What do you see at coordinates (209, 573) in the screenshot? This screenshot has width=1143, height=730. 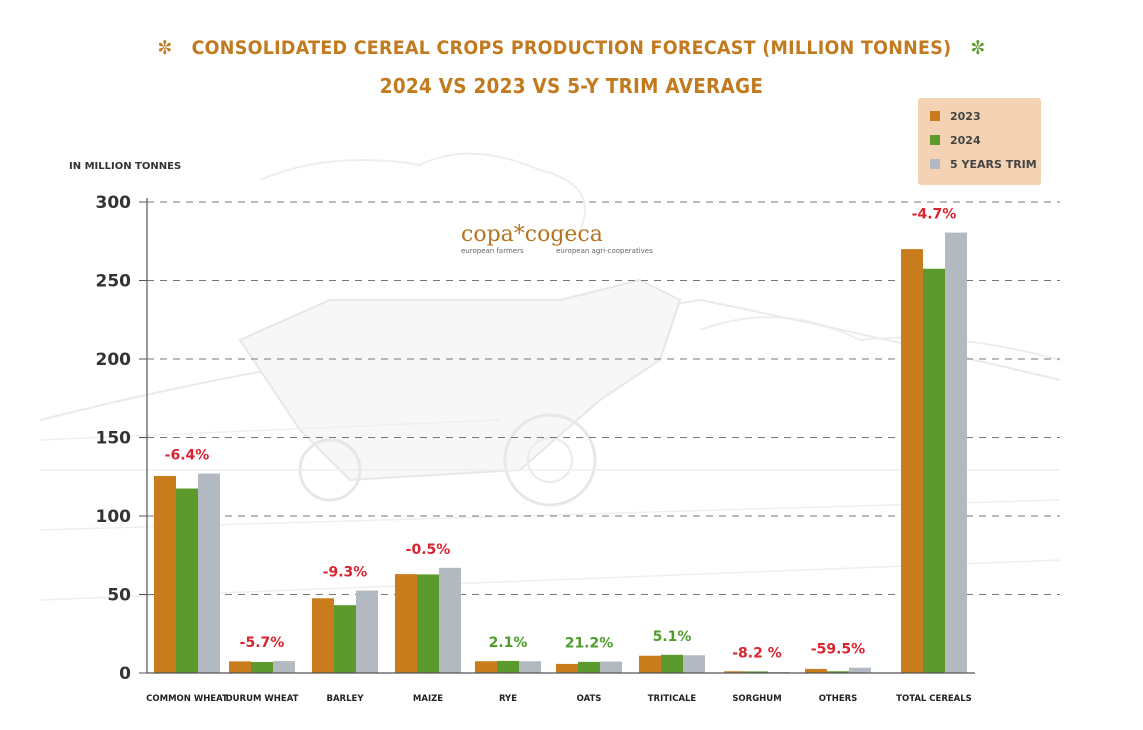 I see `bar-common-wheat-5-years-trim` at bounding box center [209, 573].